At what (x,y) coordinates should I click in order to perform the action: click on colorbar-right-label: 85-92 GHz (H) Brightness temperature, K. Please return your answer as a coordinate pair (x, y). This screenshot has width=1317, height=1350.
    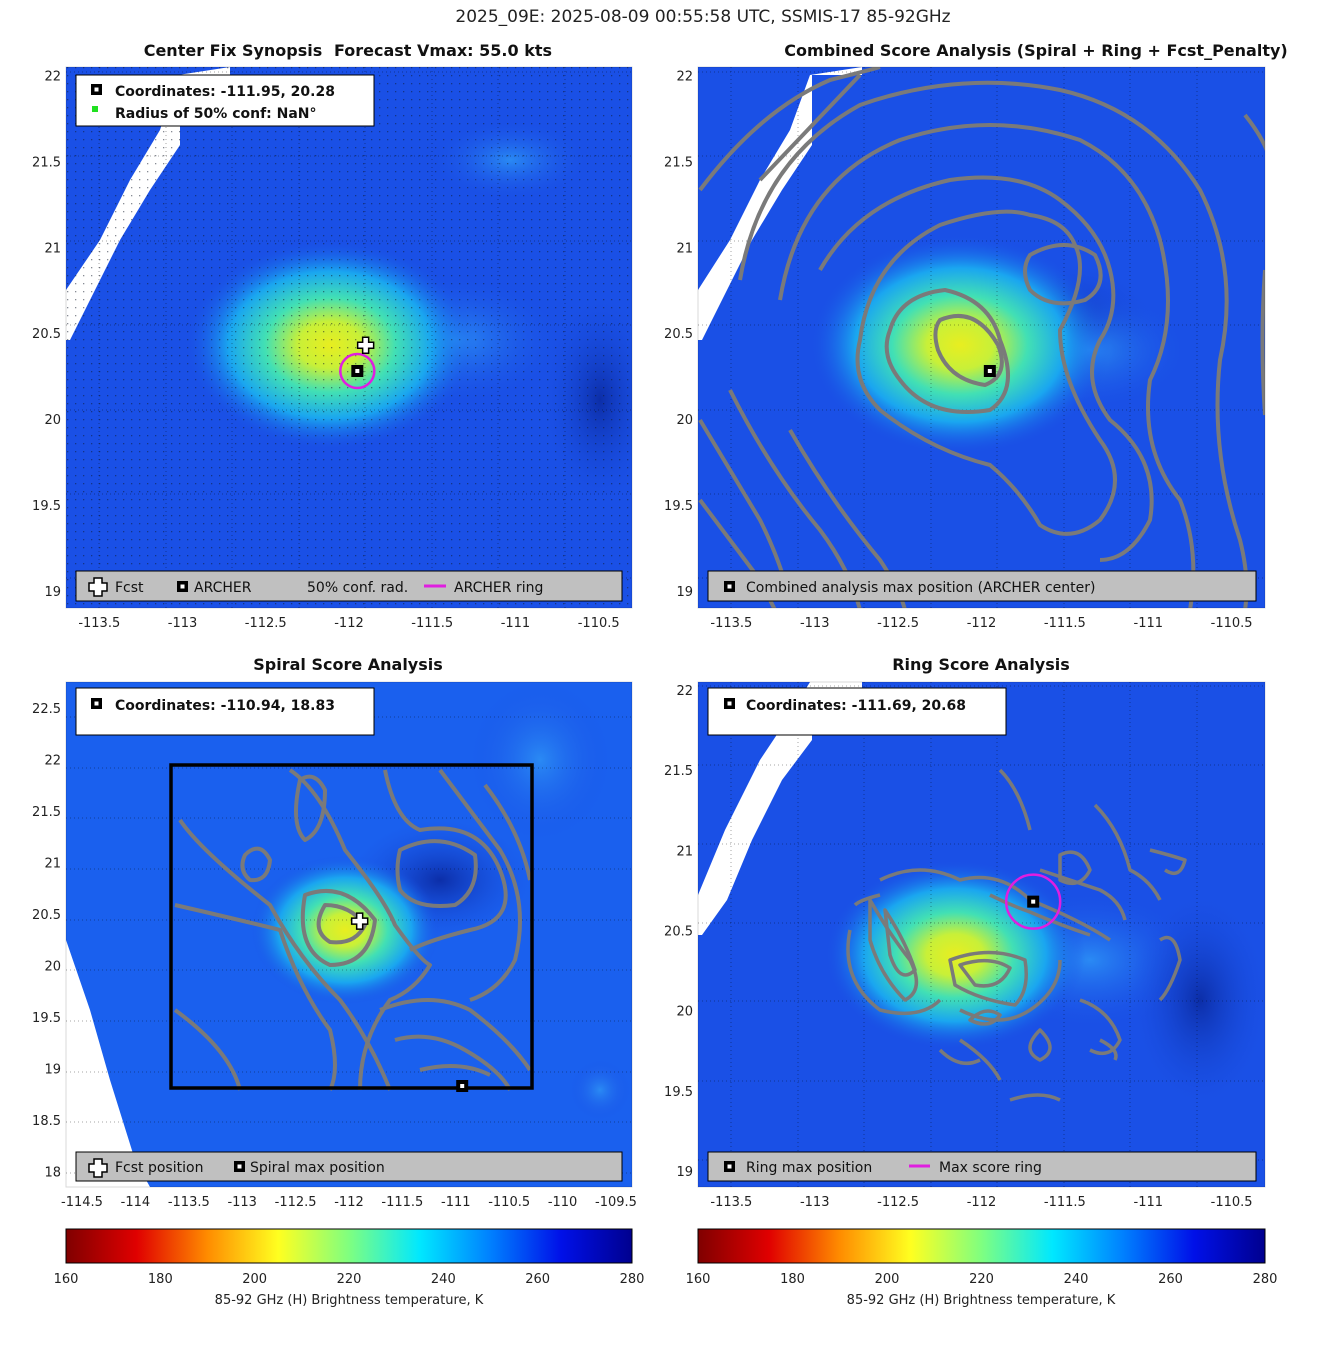
    Looking at the image, I should click on (981, 1300).